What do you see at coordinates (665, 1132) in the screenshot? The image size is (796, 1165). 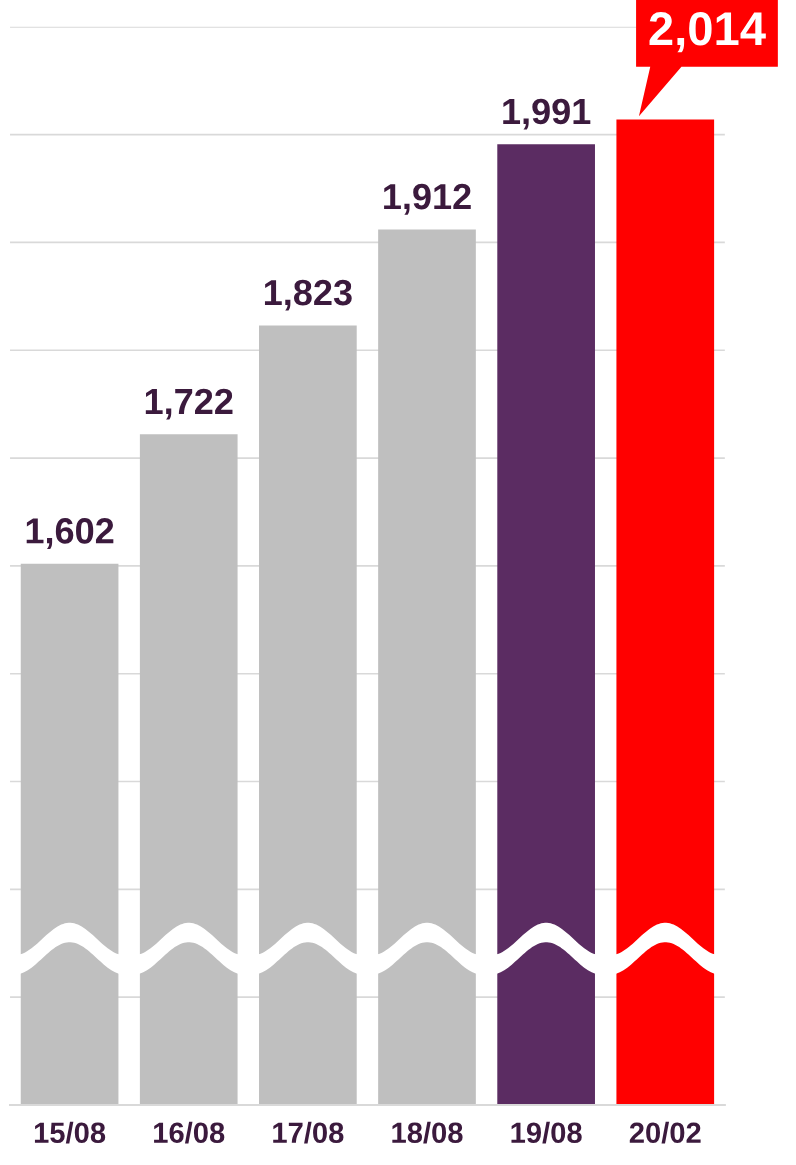 I see `x-tick-label: 20/02` at bounding box center [665, 1132].